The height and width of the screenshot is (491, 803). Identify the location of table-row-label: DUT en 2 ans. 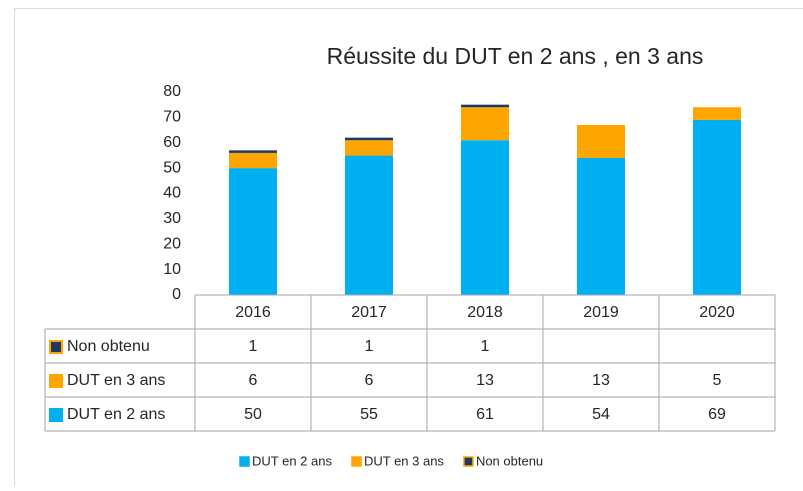
(116, 414).